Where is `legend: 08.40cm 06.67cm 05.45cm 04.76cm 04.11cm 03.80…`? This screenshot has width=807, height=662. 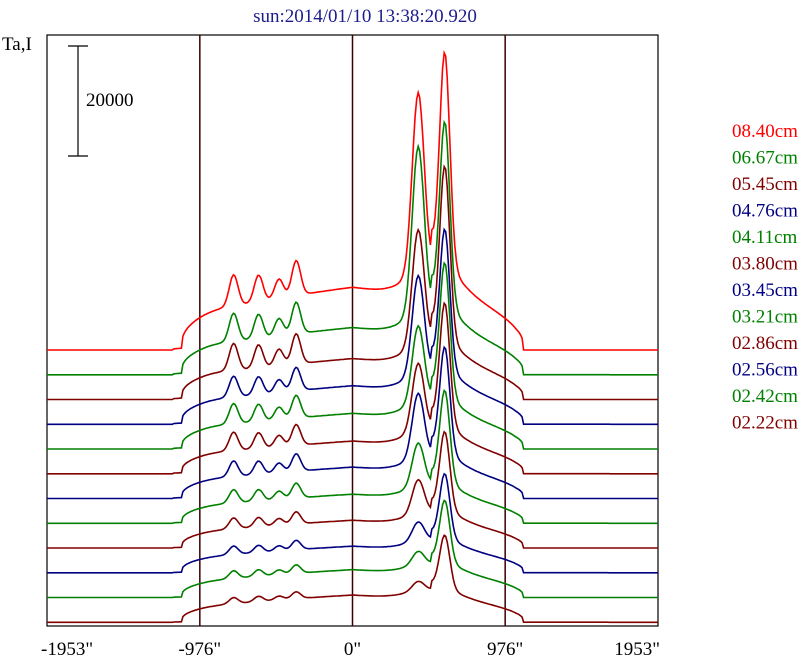 legend: 08.40cm 06.67cm 05.45cm 04.76cm 04.11cm 03.80… is located at coordinates (765, 277).